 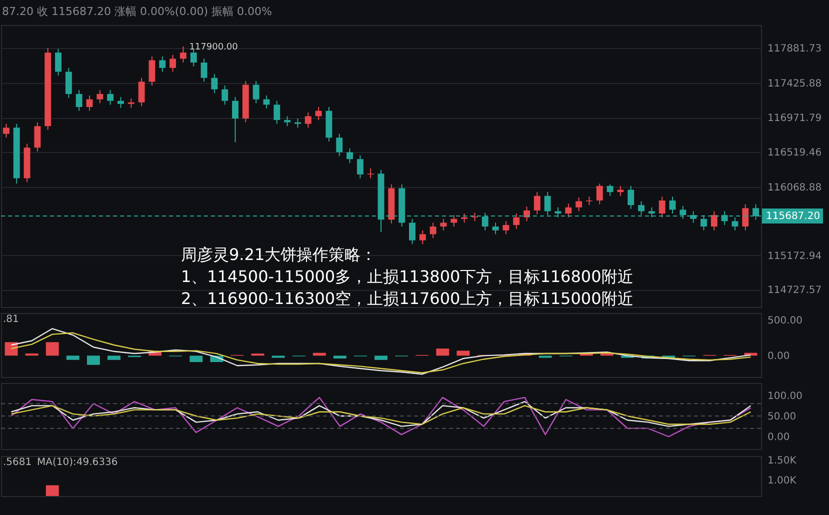 I want to click on text: 87.20 收 115687.20 涨幅 0.00%(0.00) 振幅 0.00%, so click(x=137, y=12).